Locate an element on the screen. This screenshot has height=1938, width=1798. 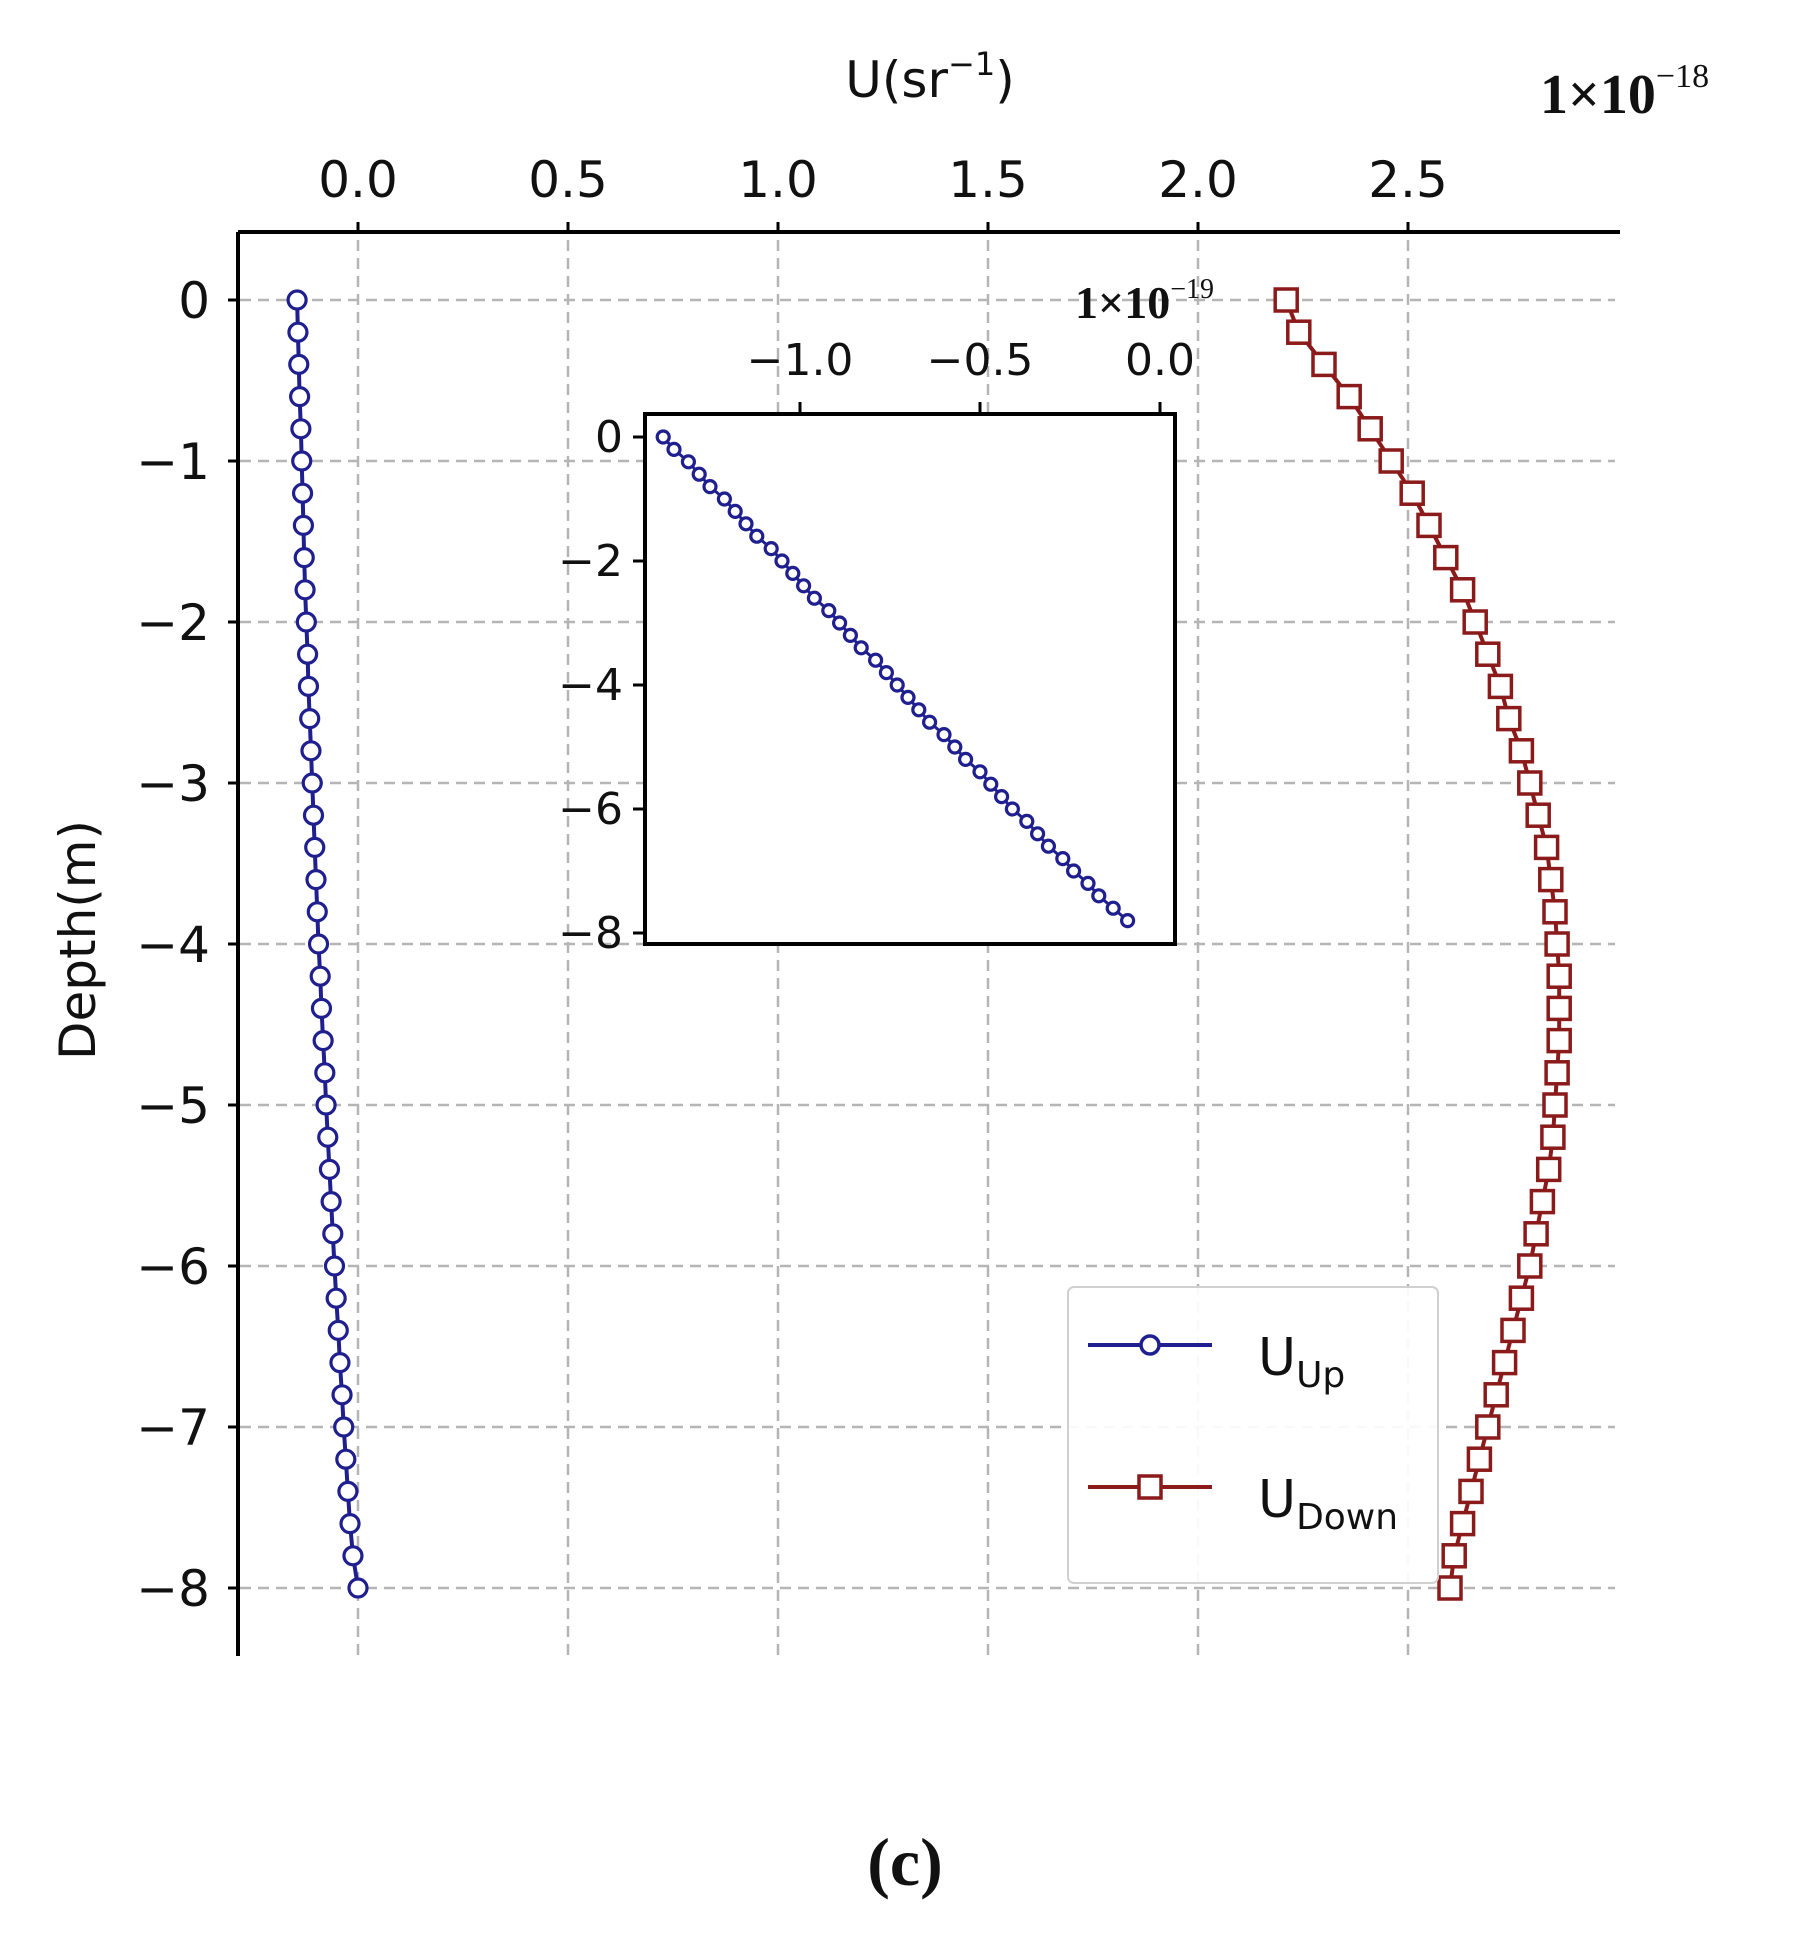
x-axis-label: U(sr−1) is located at coordinates (929, 77).